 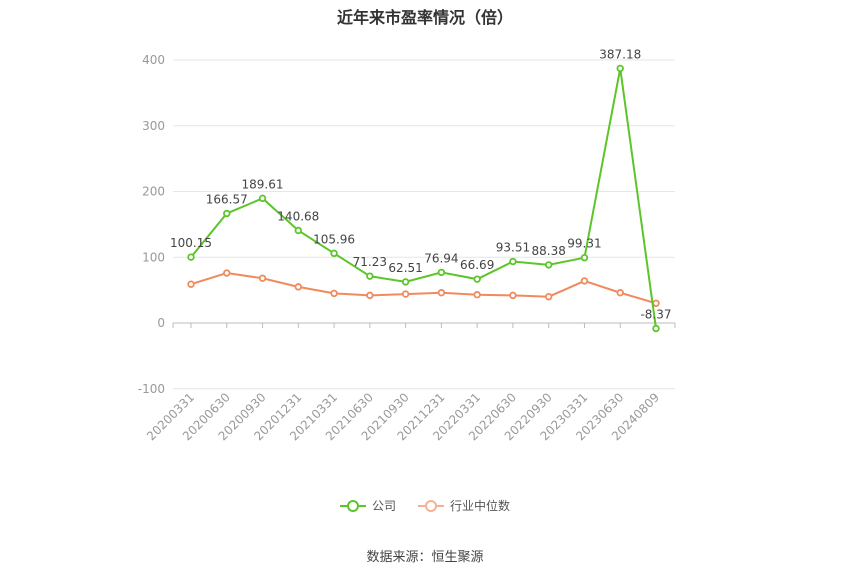 I want to click on y-tick-label: 100, so click(x=153, y=257).